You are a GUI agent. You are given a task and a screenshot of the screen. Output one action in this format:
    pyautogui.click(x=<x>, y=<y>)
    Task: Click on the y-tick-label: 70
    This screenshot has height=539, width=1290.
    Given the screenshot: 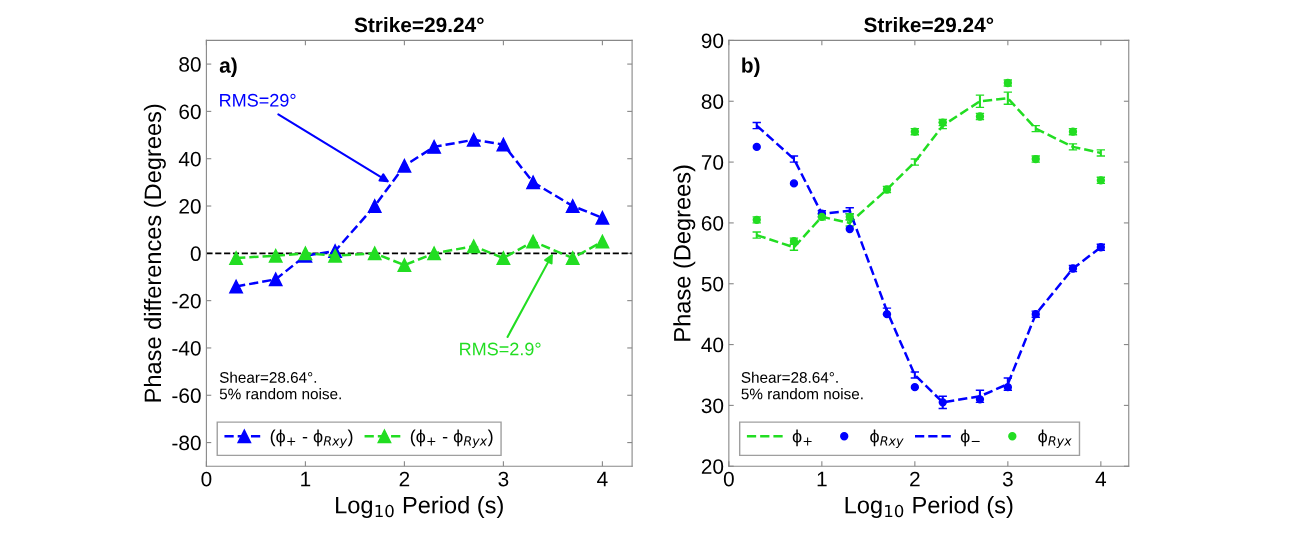 What is the action you would take?
    pyautogui.click(x=712, y=162)
    